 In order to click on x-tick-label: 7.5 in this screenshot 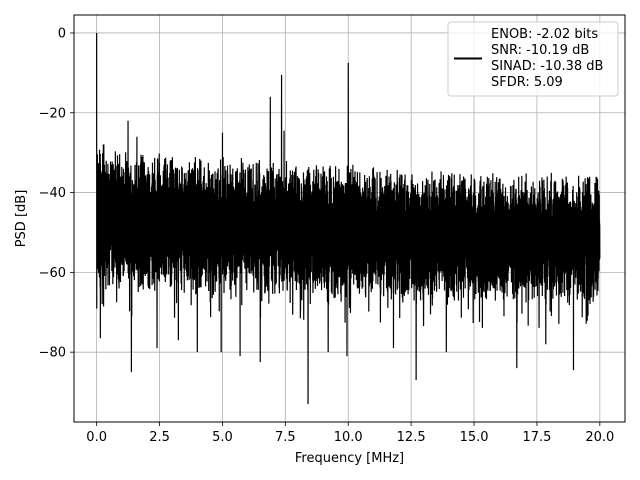, I will do `click(285, 437)`.